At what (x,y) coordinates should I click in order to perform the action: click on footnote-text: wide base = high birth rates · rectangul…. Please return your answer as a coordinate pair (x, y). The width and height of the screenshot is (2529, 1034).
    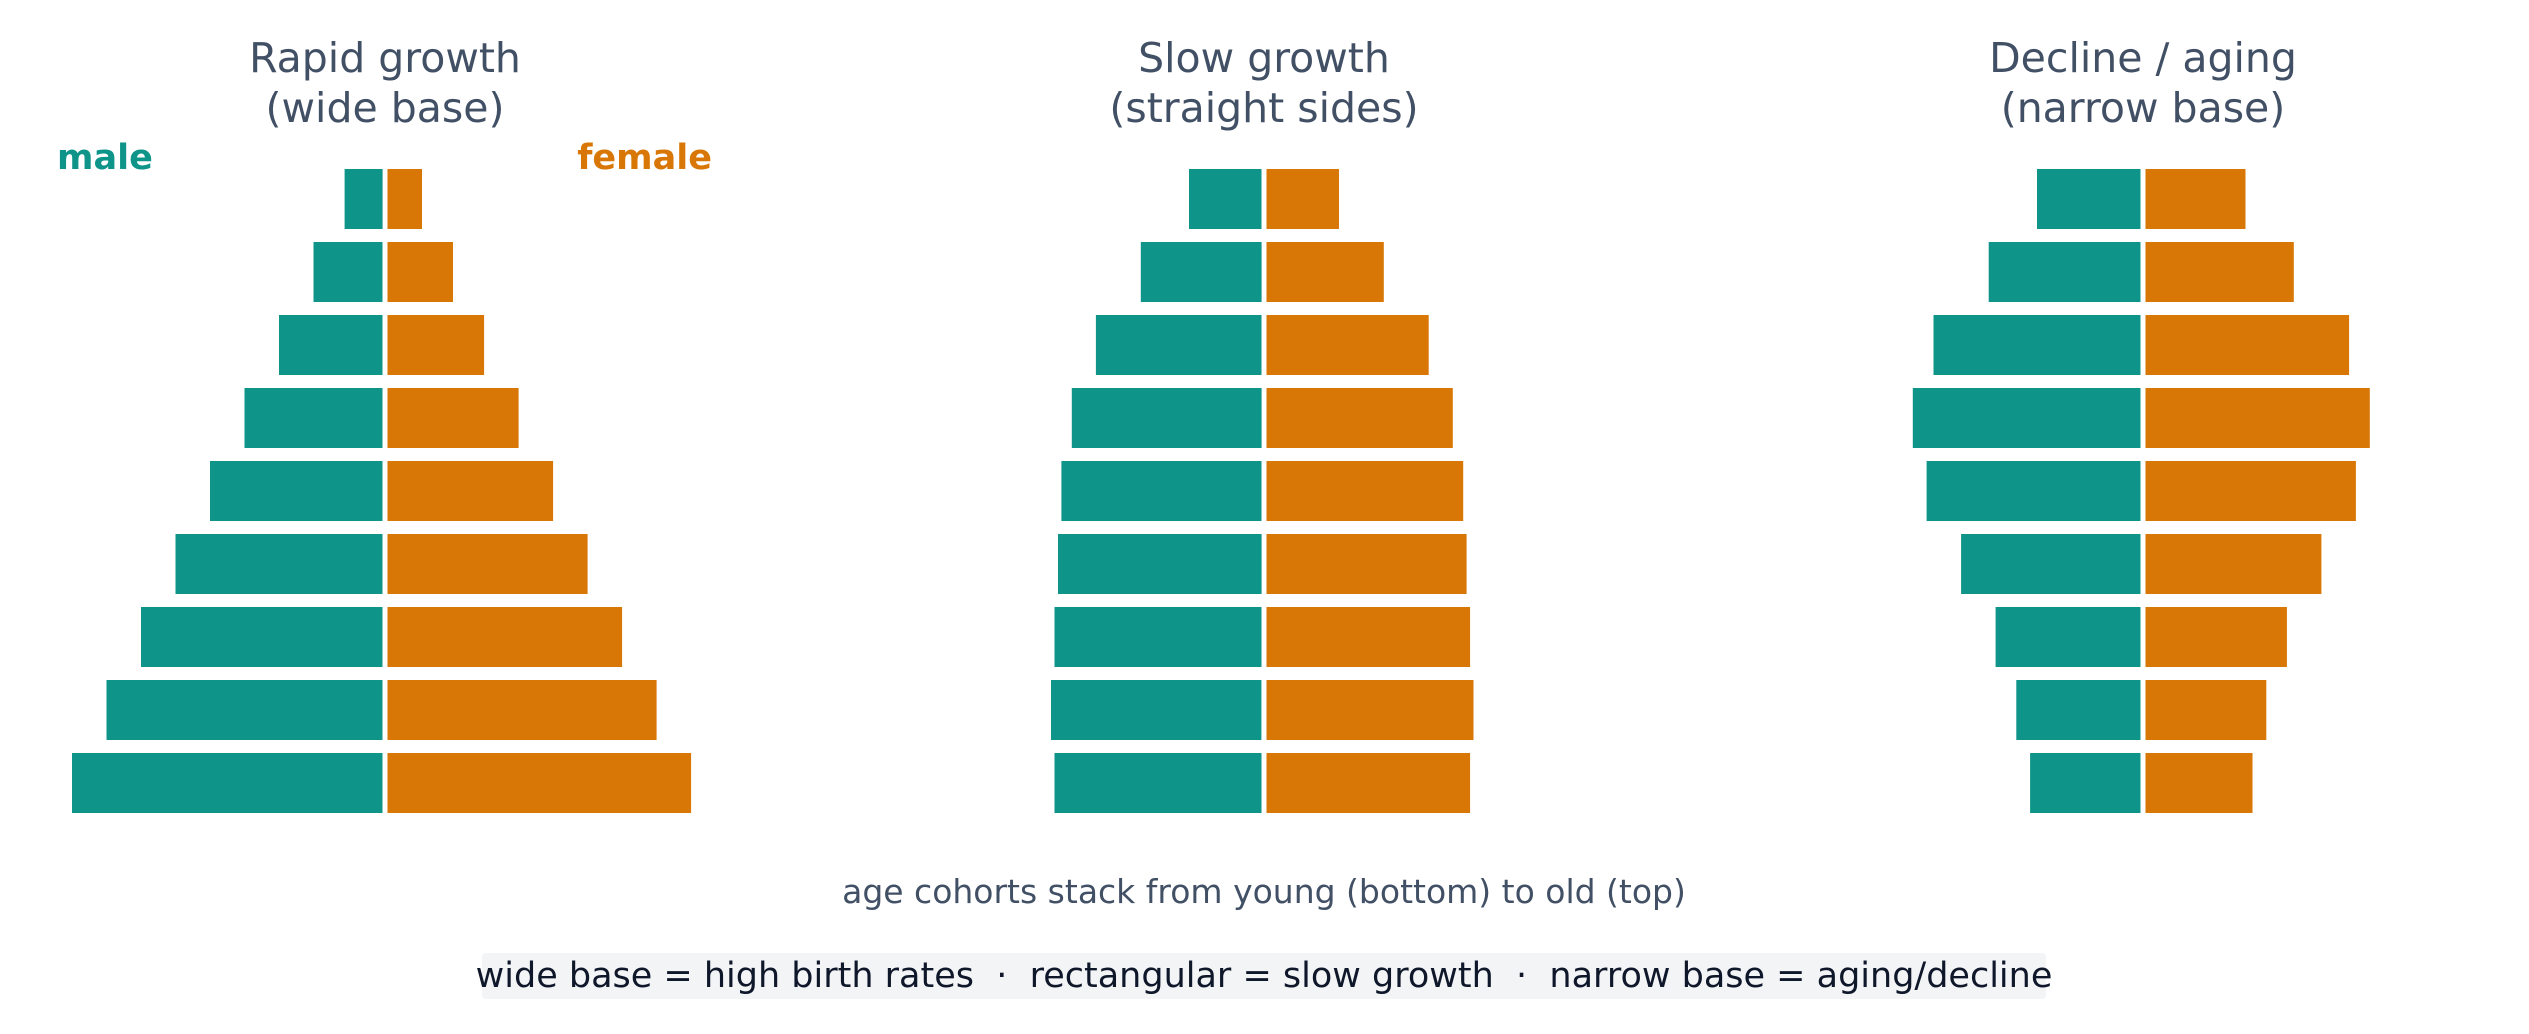
    Looking at the image, I should click on (1264, 976).